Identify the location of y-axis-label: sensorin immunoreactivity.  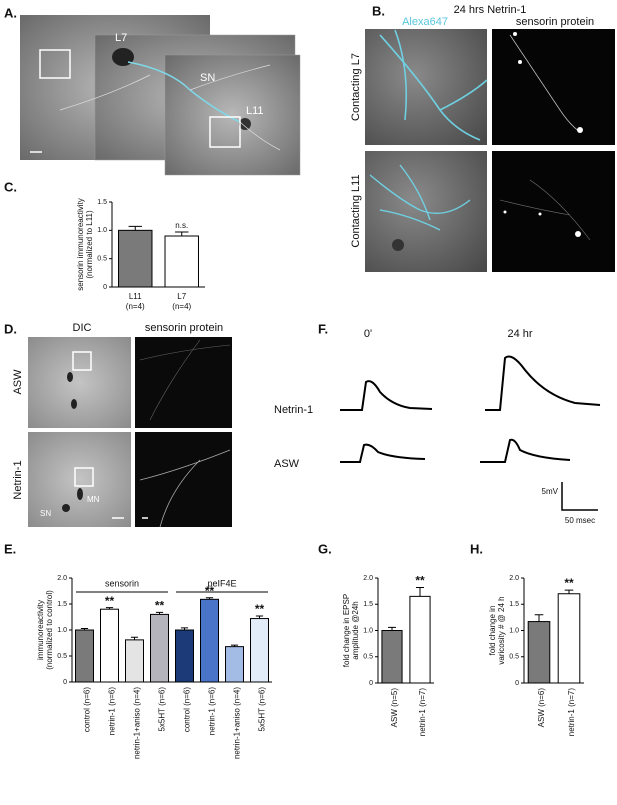
(80, 244).